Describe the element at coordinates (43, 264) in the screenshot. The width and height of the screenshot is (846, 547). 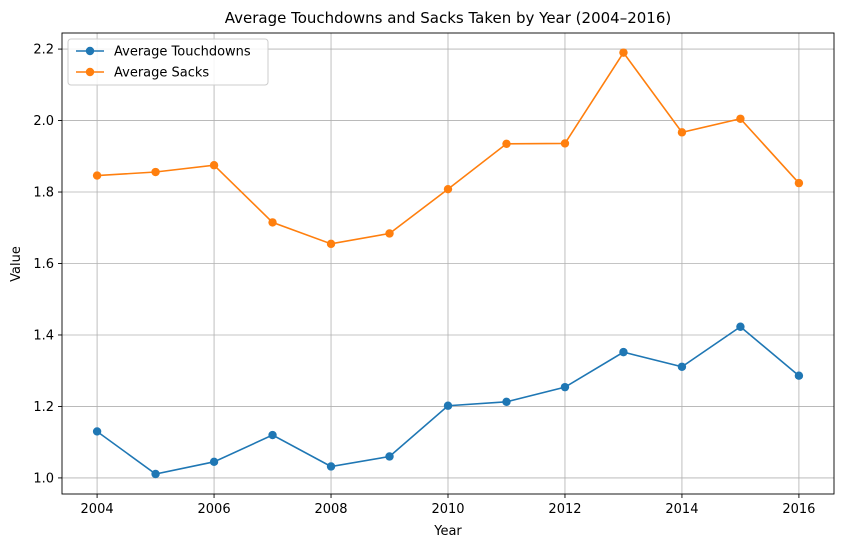
I see `y-tick-label: 1.6` at that location.